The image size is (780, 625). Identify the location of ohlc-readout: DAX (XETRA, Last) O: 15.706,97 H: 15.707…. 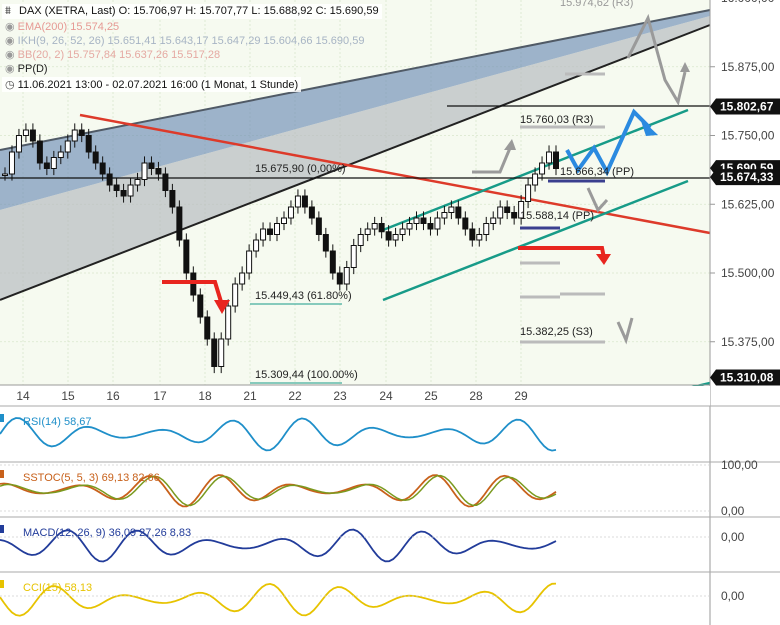
(199, 11).